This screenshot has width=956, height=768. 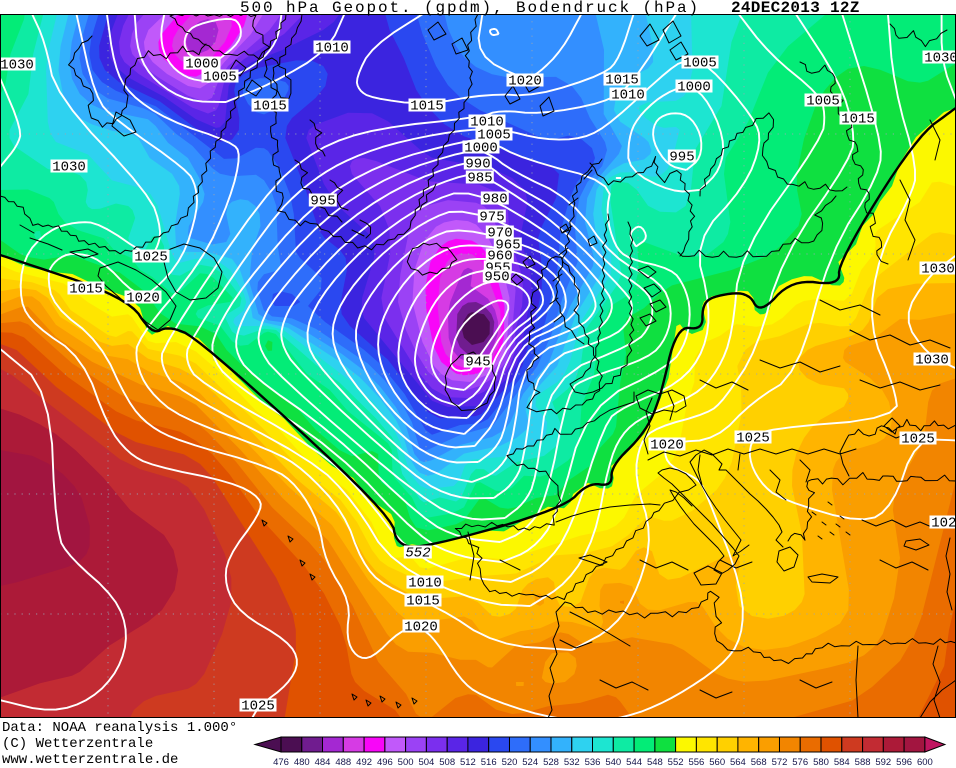 I want to click on svg-text: 540, so click(x=613, y=762).